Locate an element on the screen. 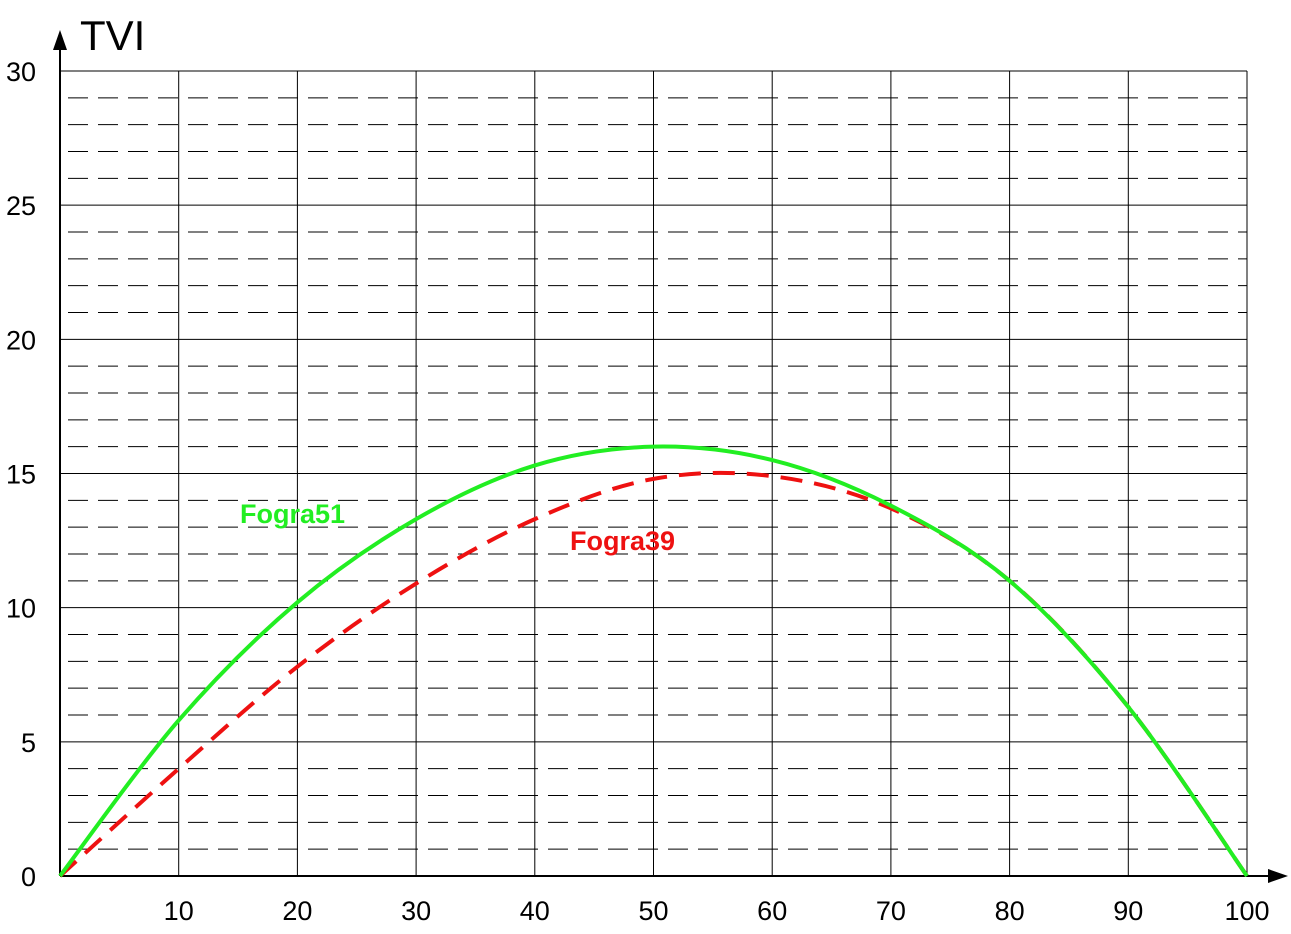  x-axis-arrow is located at coordinates (1278, 876).